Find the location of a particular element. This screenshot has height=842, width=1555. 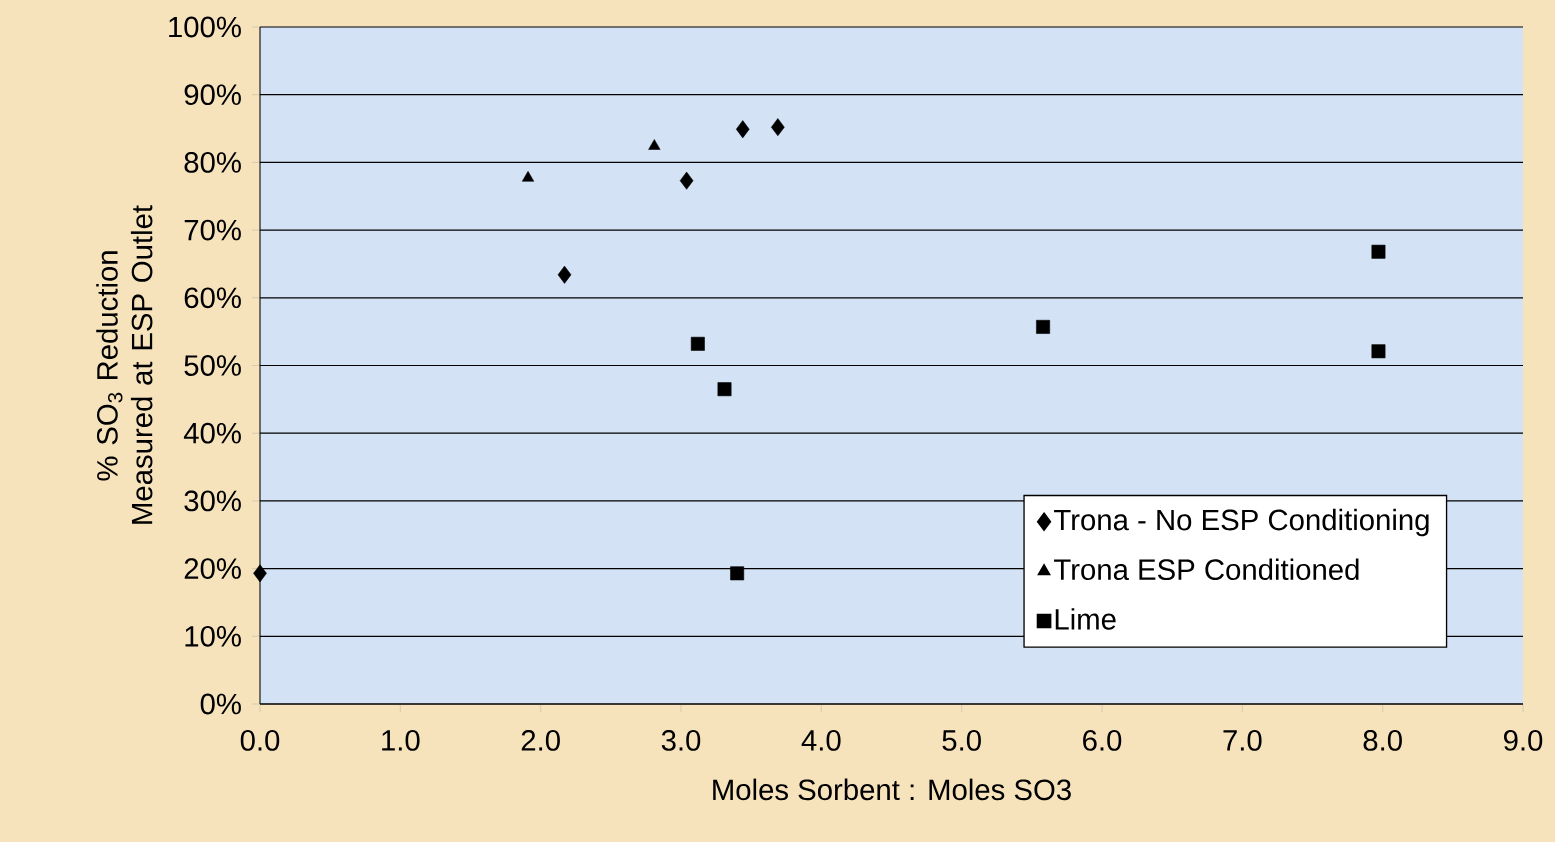

y-tick-label: 70% is located at coordinates (212, 230).